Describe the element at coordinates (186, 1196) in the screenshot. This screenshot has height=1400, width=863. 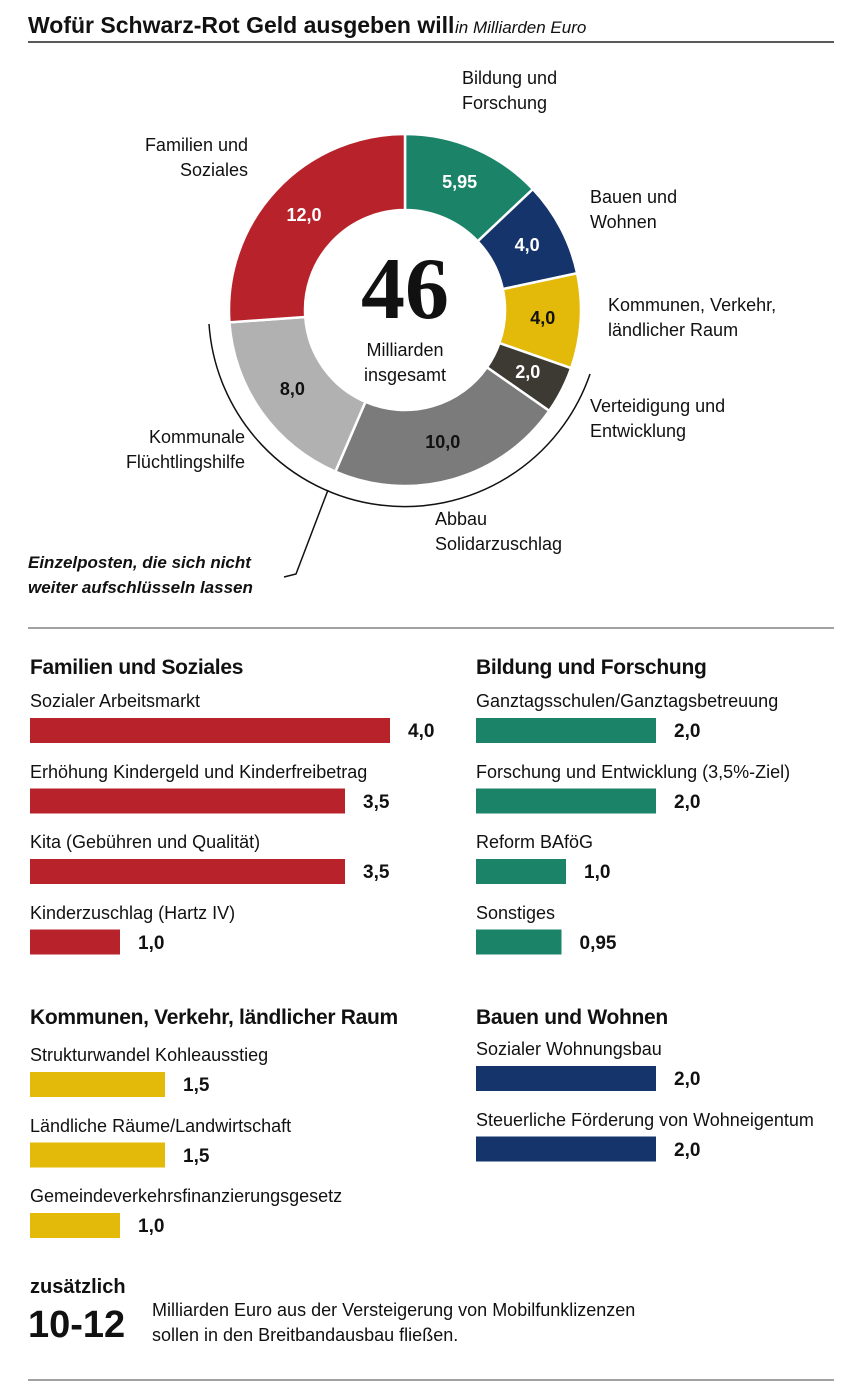
I see `bar-label: Gemeindeverkehrsfinanzierungsgesetz` at that location.